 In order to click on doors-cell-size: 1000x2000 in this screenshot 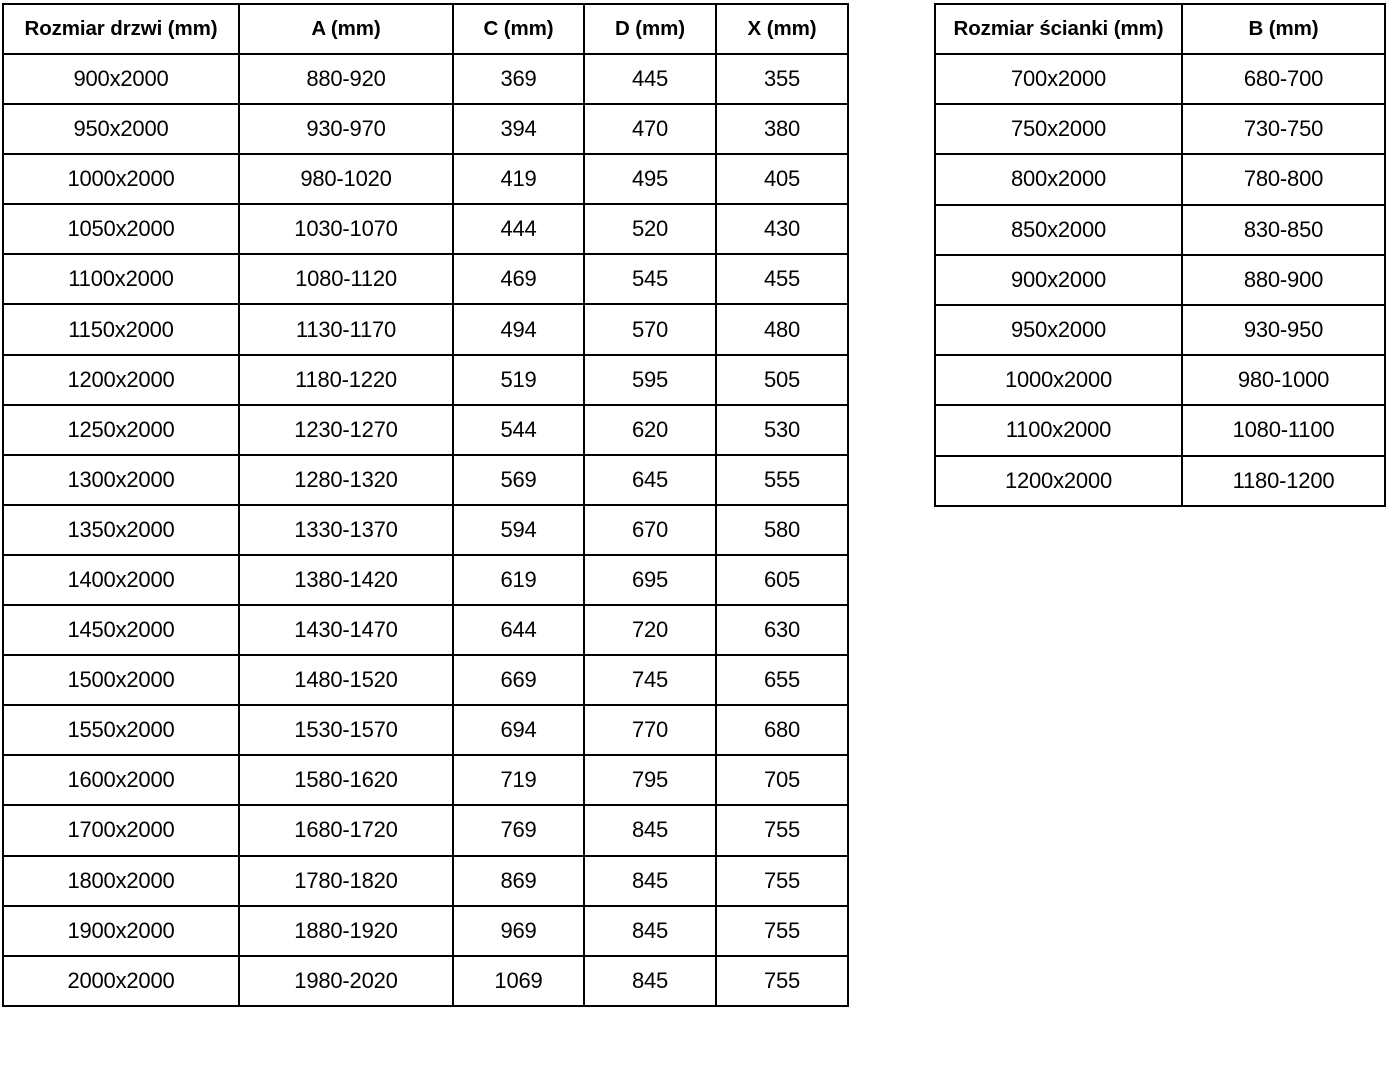, I will do `click(121, 179)`.